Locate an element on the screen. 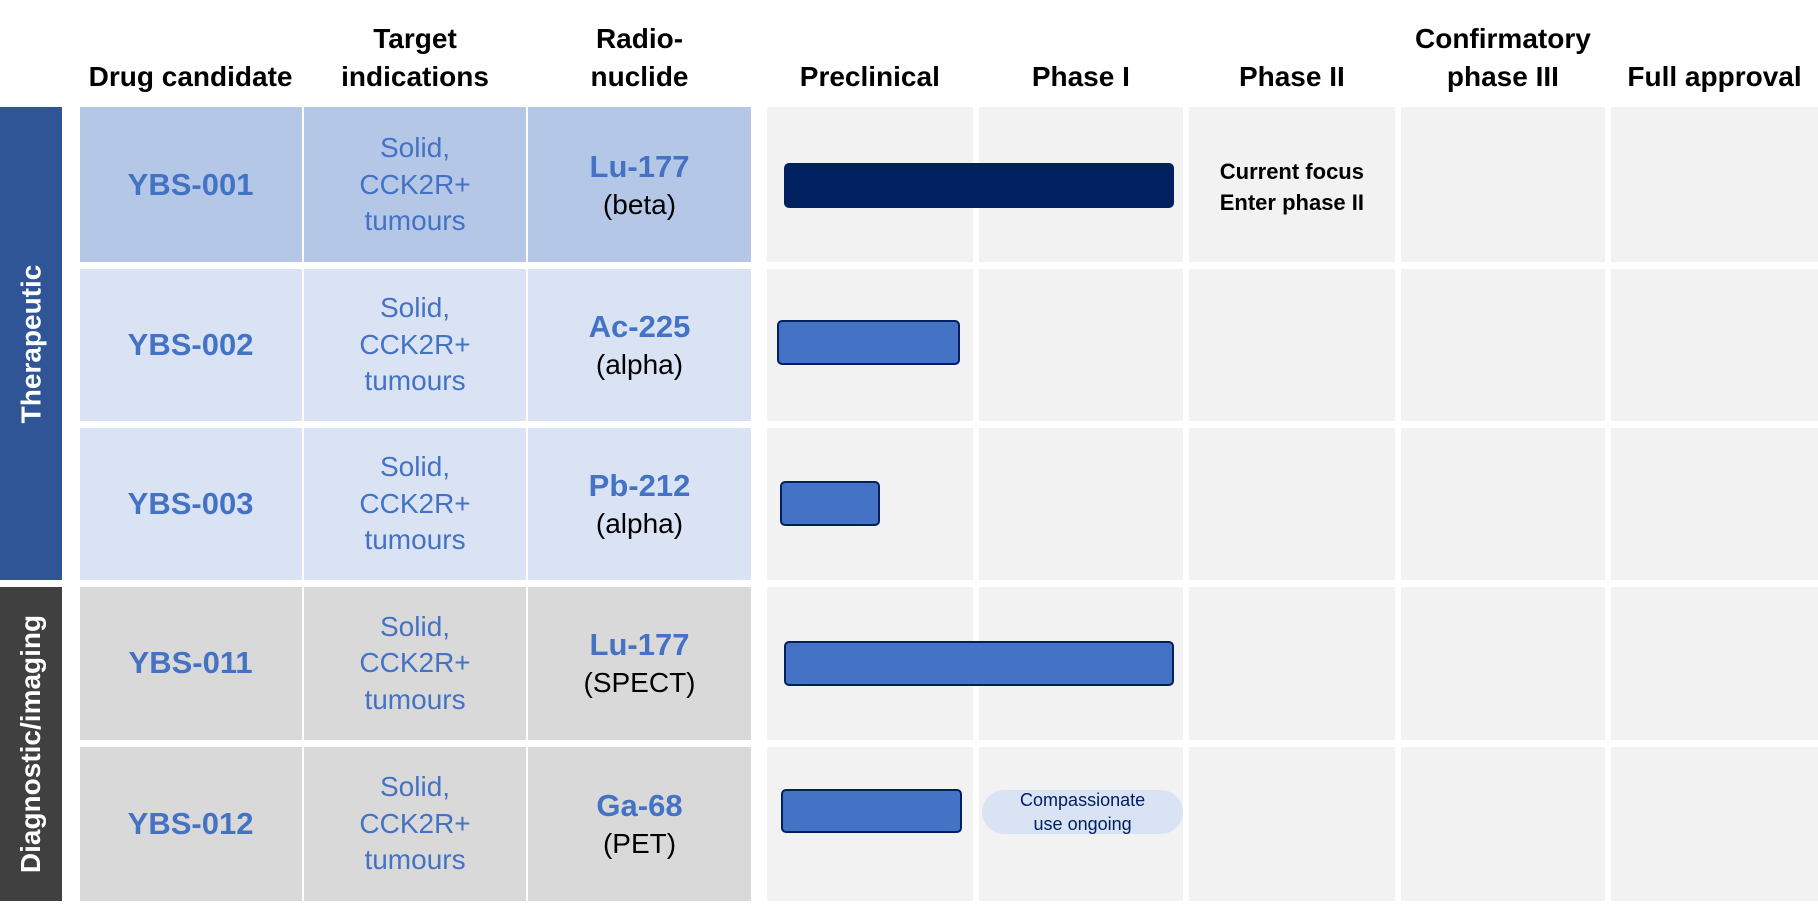 Image resolution: width=1818 pixels, height=913 pixels. group-label: Therapeutic is located at coordinates (31, 344).